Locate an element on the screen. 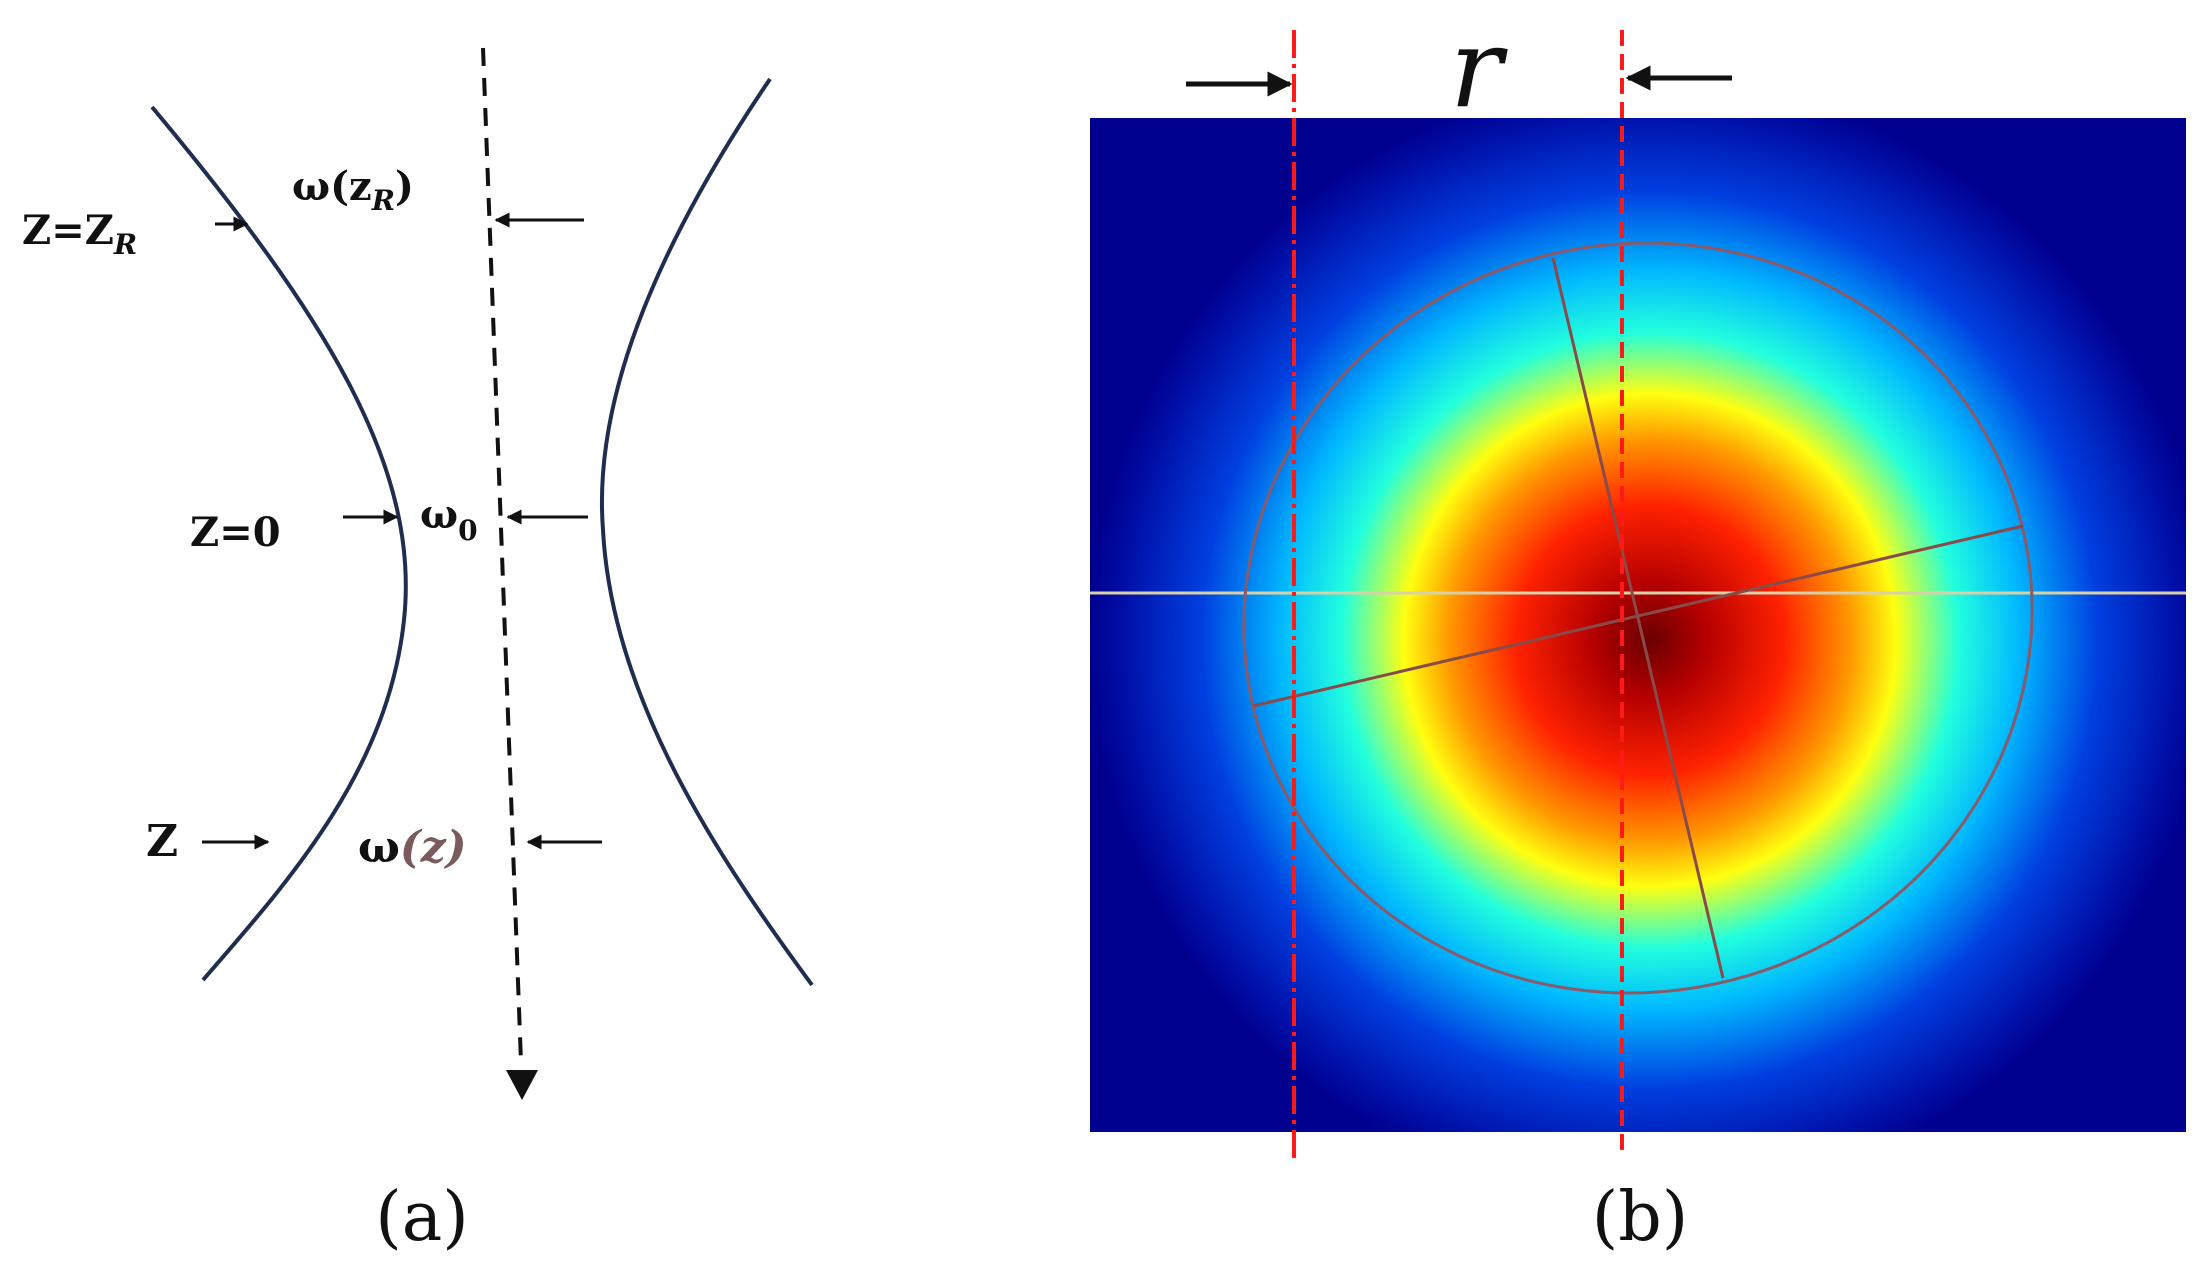  label-omega-z-sym: ω is located at coordinates (379, 847).